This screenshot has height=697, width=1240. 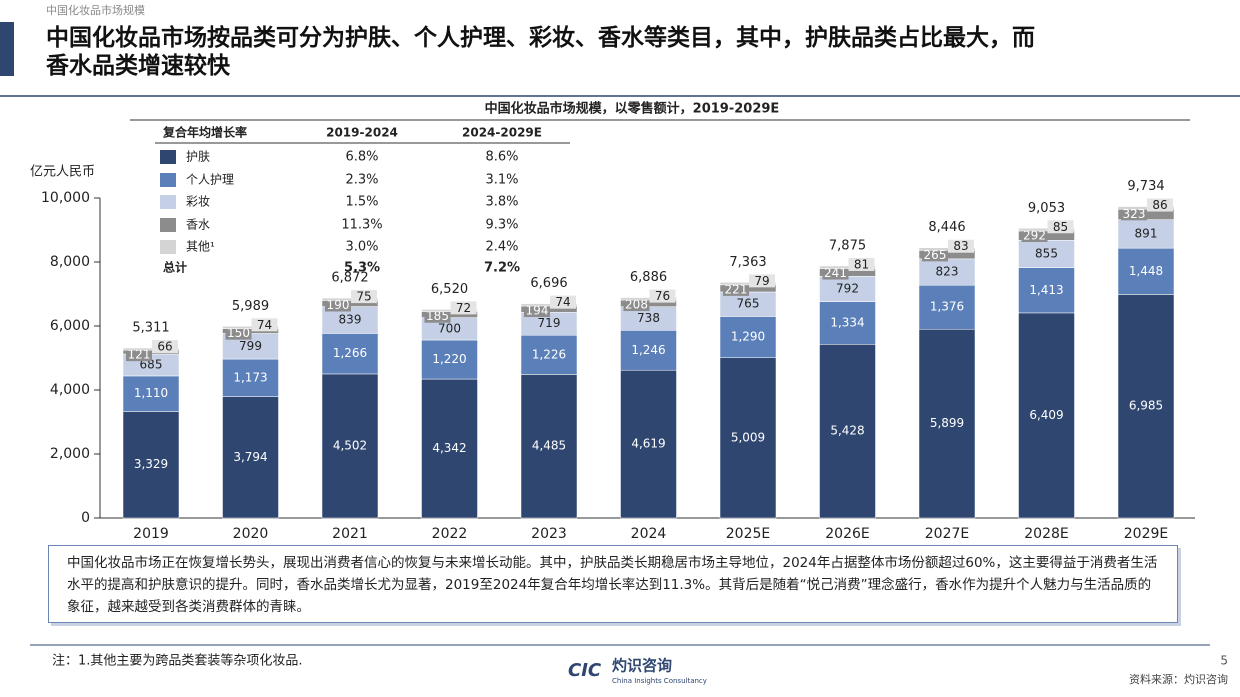 I want to click on x-tick-label: 2024, so click(x=649, y=534).